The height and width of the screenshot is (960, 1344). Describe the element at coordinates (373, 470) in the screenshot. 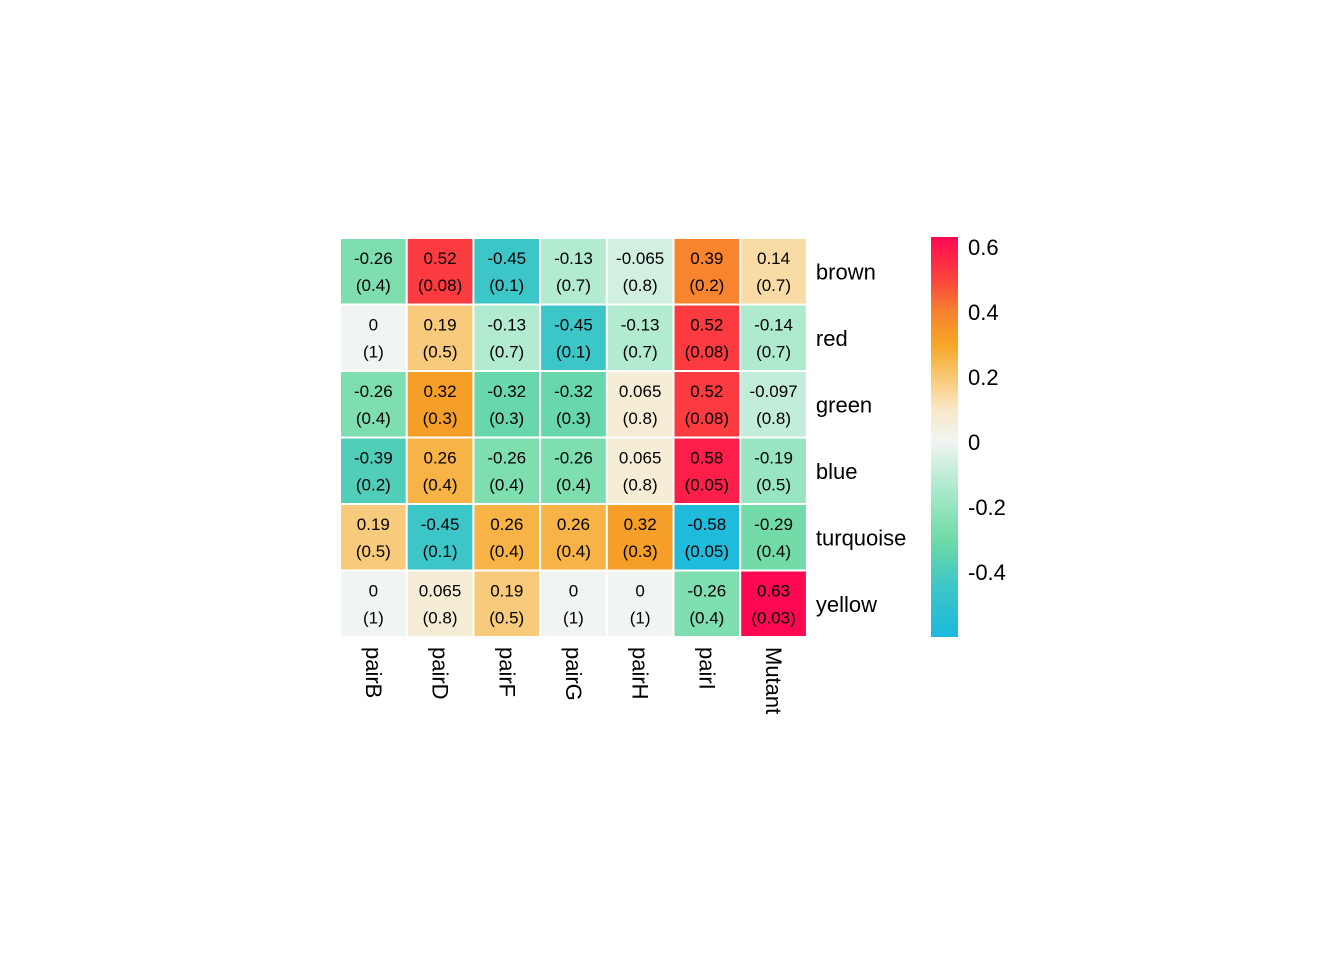

I see `heatmap-cell: -0.39 (0.2)` at that location.